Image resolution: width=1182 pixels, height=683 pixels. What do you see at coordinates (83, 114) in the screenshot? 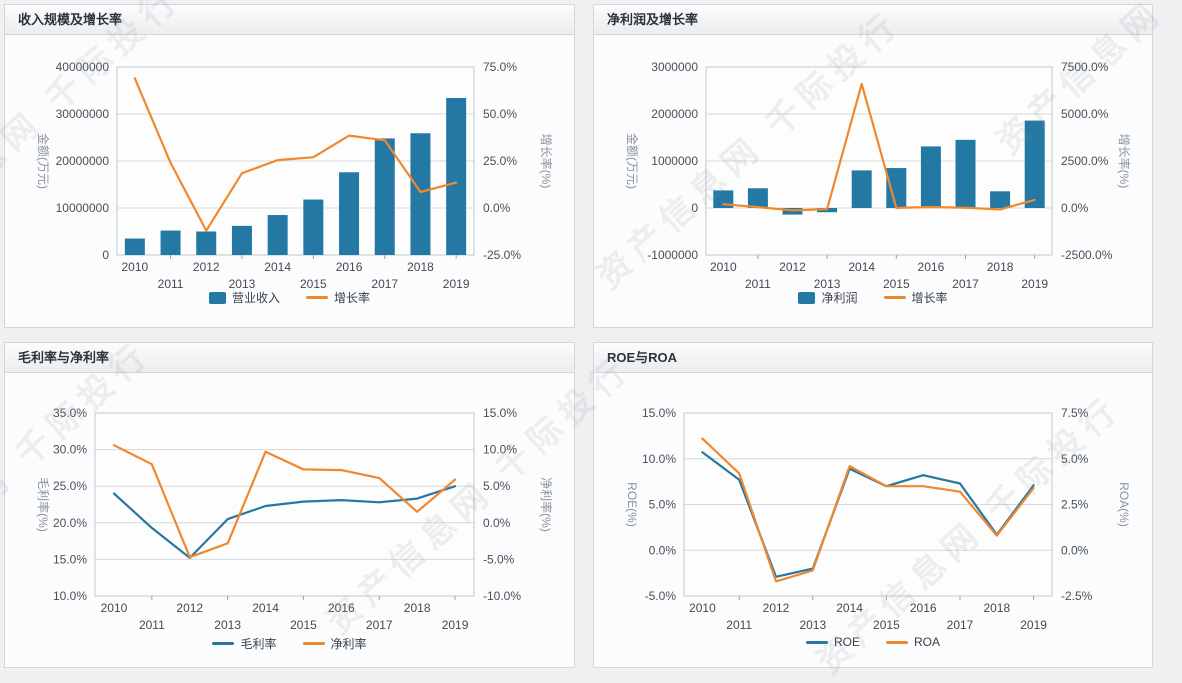
I see `svg-text: 30000000` at bounding box center [83, 114].